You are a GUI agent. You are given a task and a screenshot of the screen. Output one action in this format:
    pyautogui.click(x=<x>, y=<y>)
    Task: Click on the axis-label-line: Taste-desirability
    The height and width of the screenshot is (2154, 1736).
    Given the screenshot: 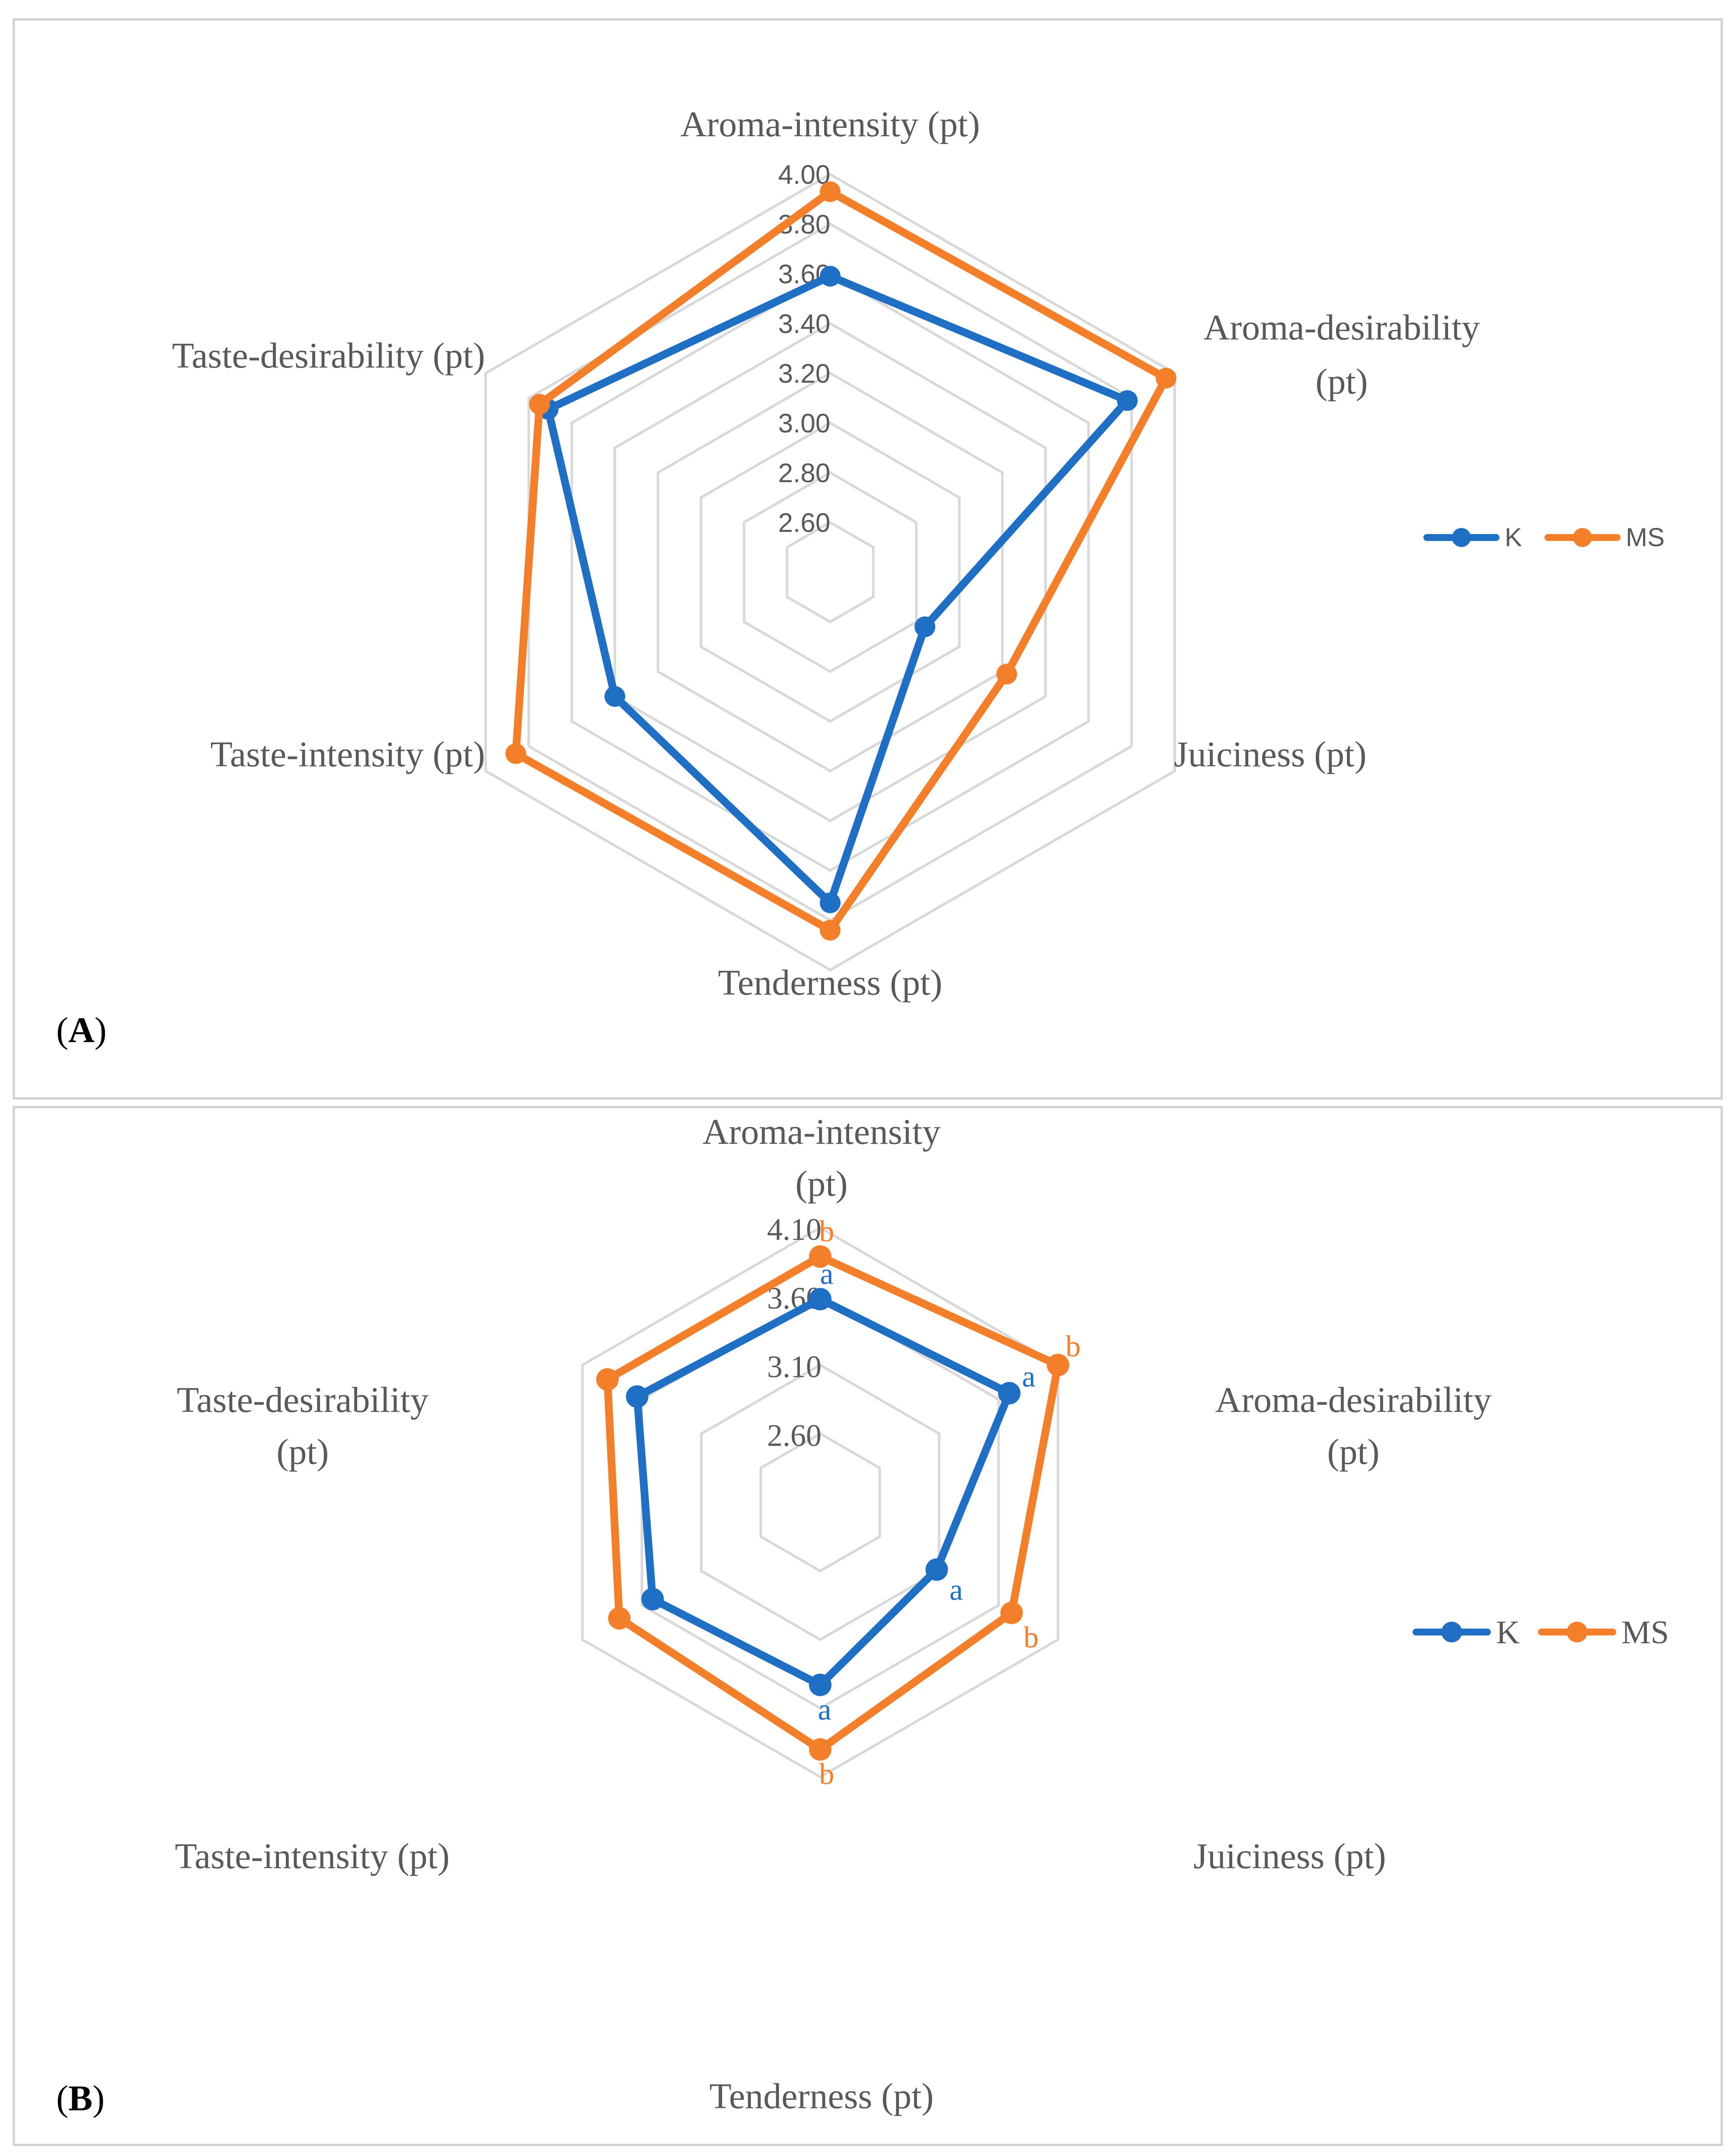 What is the action you would take?
    pyautogui.click(x=302, y=1400)
    